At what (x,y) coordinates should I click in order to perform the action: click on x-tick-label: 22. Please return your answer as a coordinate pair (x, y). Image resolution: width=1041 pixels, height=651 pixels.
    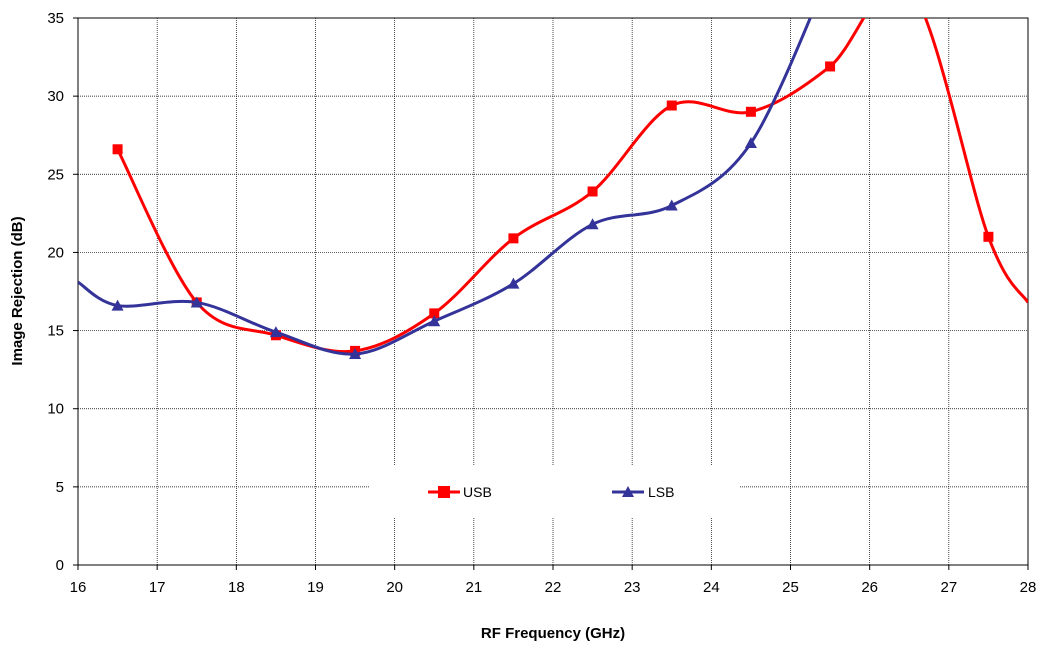
    Looking at the image, I should click on (553, 587).